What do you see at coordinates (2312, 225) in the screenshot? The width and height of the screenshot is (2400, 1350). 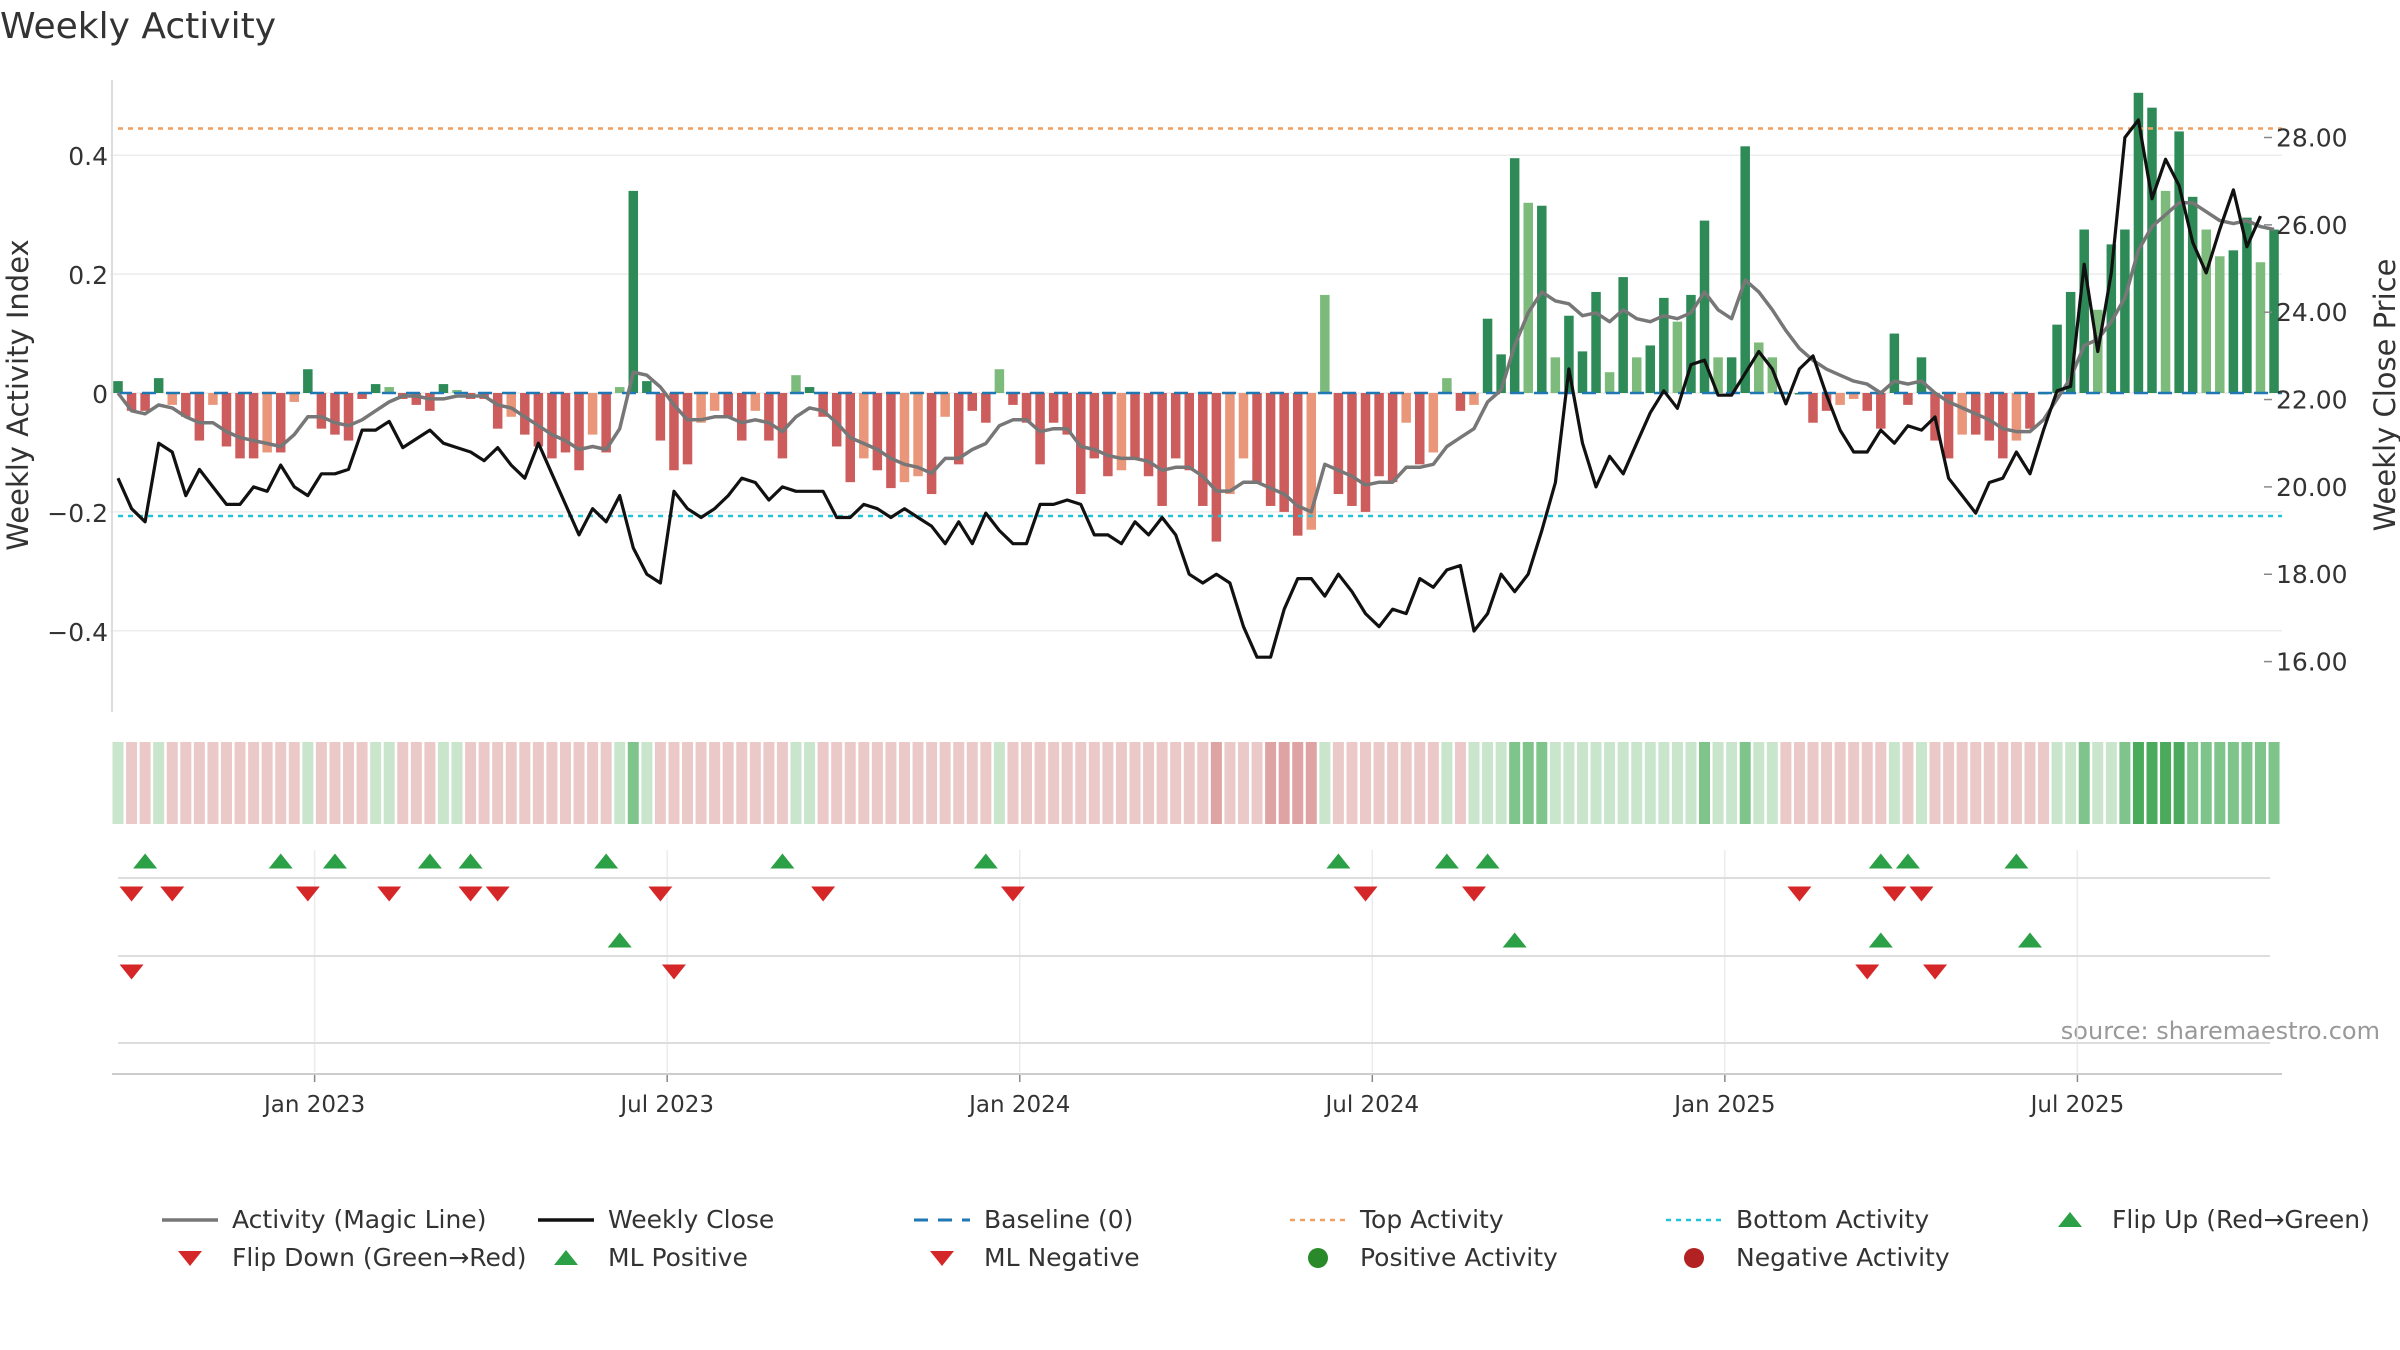 I see `y-right-tick-label: 26.00` at bounding box center [2312, 225].